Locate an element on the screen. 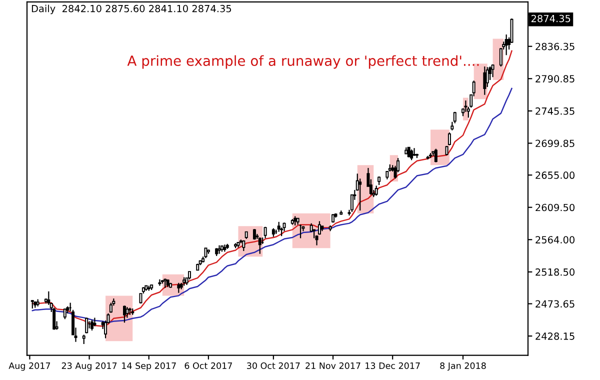  x-tick-label: 13 Dec 2017 is located at coordinates (393, 366).